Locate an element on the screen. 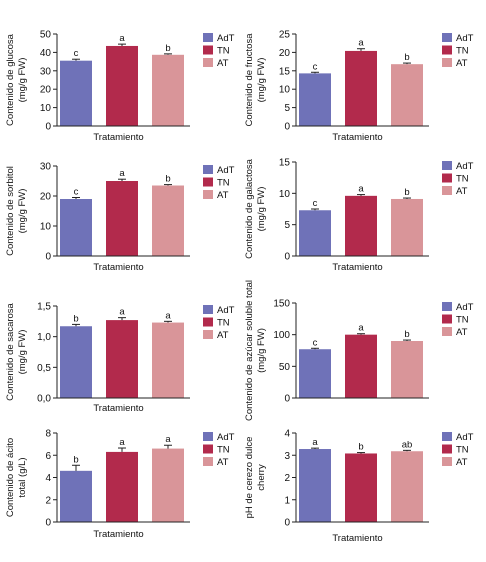 This screenshot has height=562, width=486. y-axis-label-line: Contenido de azúcar soluble total is located at coordinates (249, 350).